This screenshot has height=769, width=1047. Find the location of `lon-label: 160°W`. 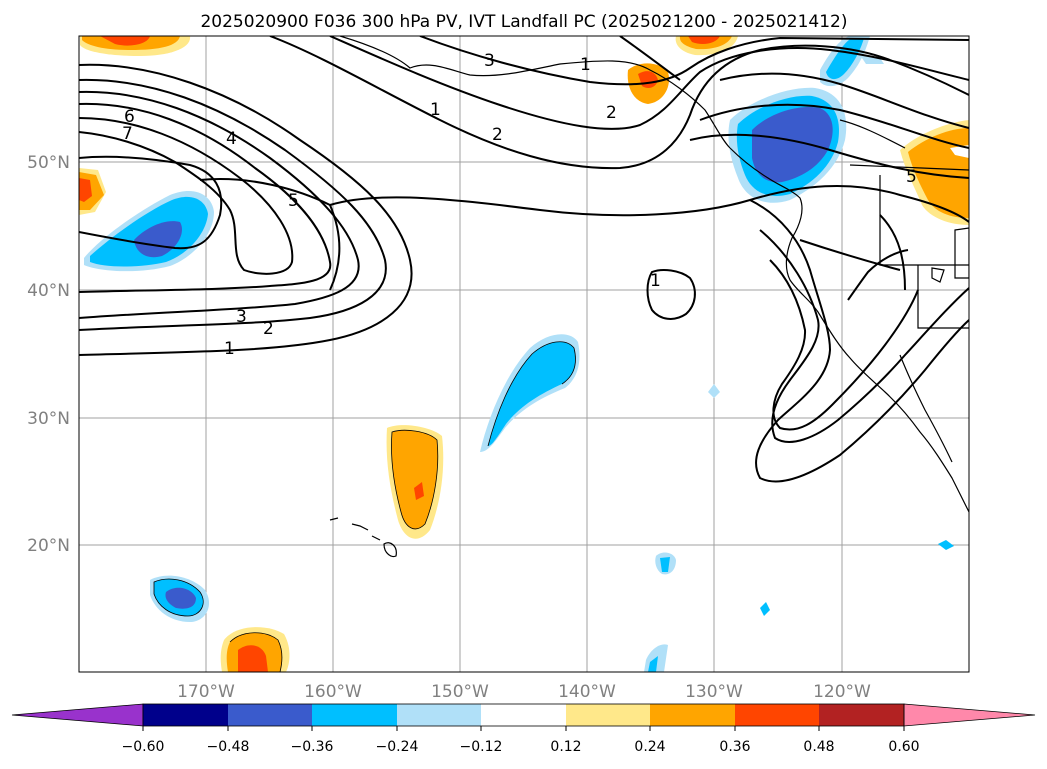

lon-label: 160°W is located at coordinates (333, 692).